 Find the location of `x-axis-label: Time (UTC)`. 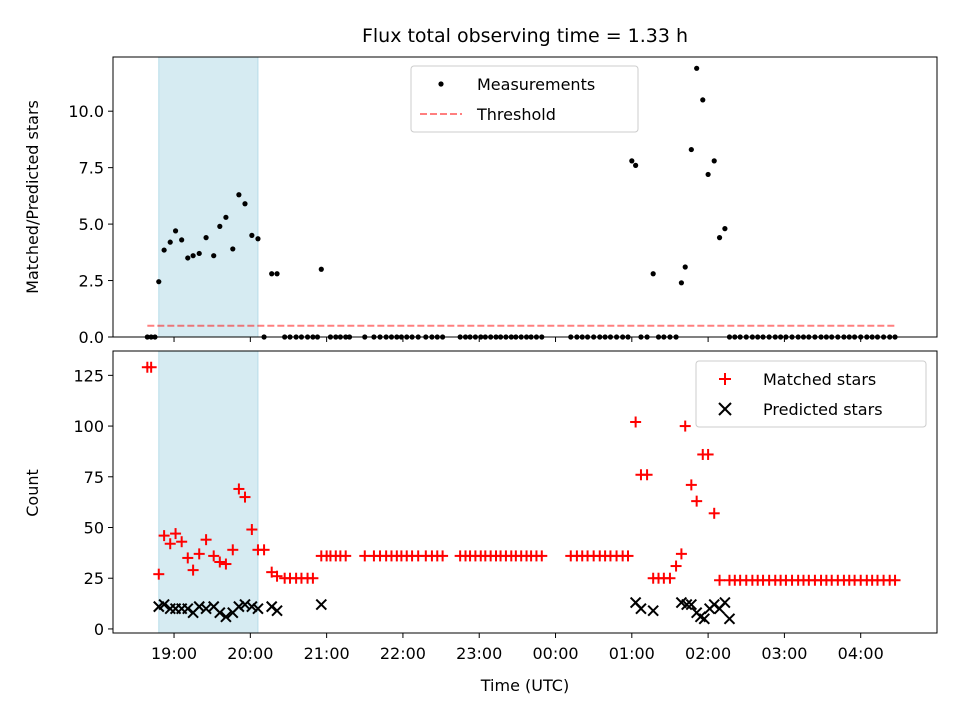

x-axis-label: Time (UTC) is located at coordinates (524, 685).